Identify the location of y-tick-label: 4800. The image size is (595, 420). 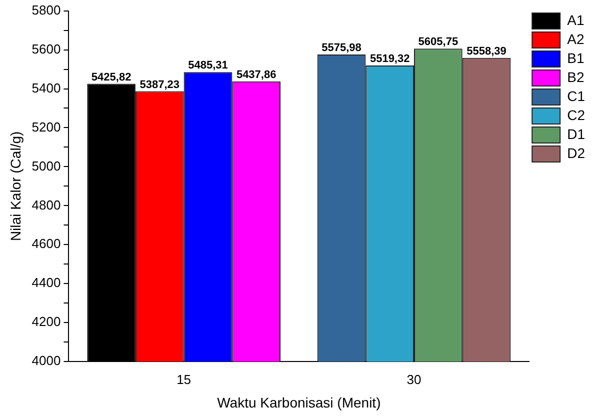
(46, 204).